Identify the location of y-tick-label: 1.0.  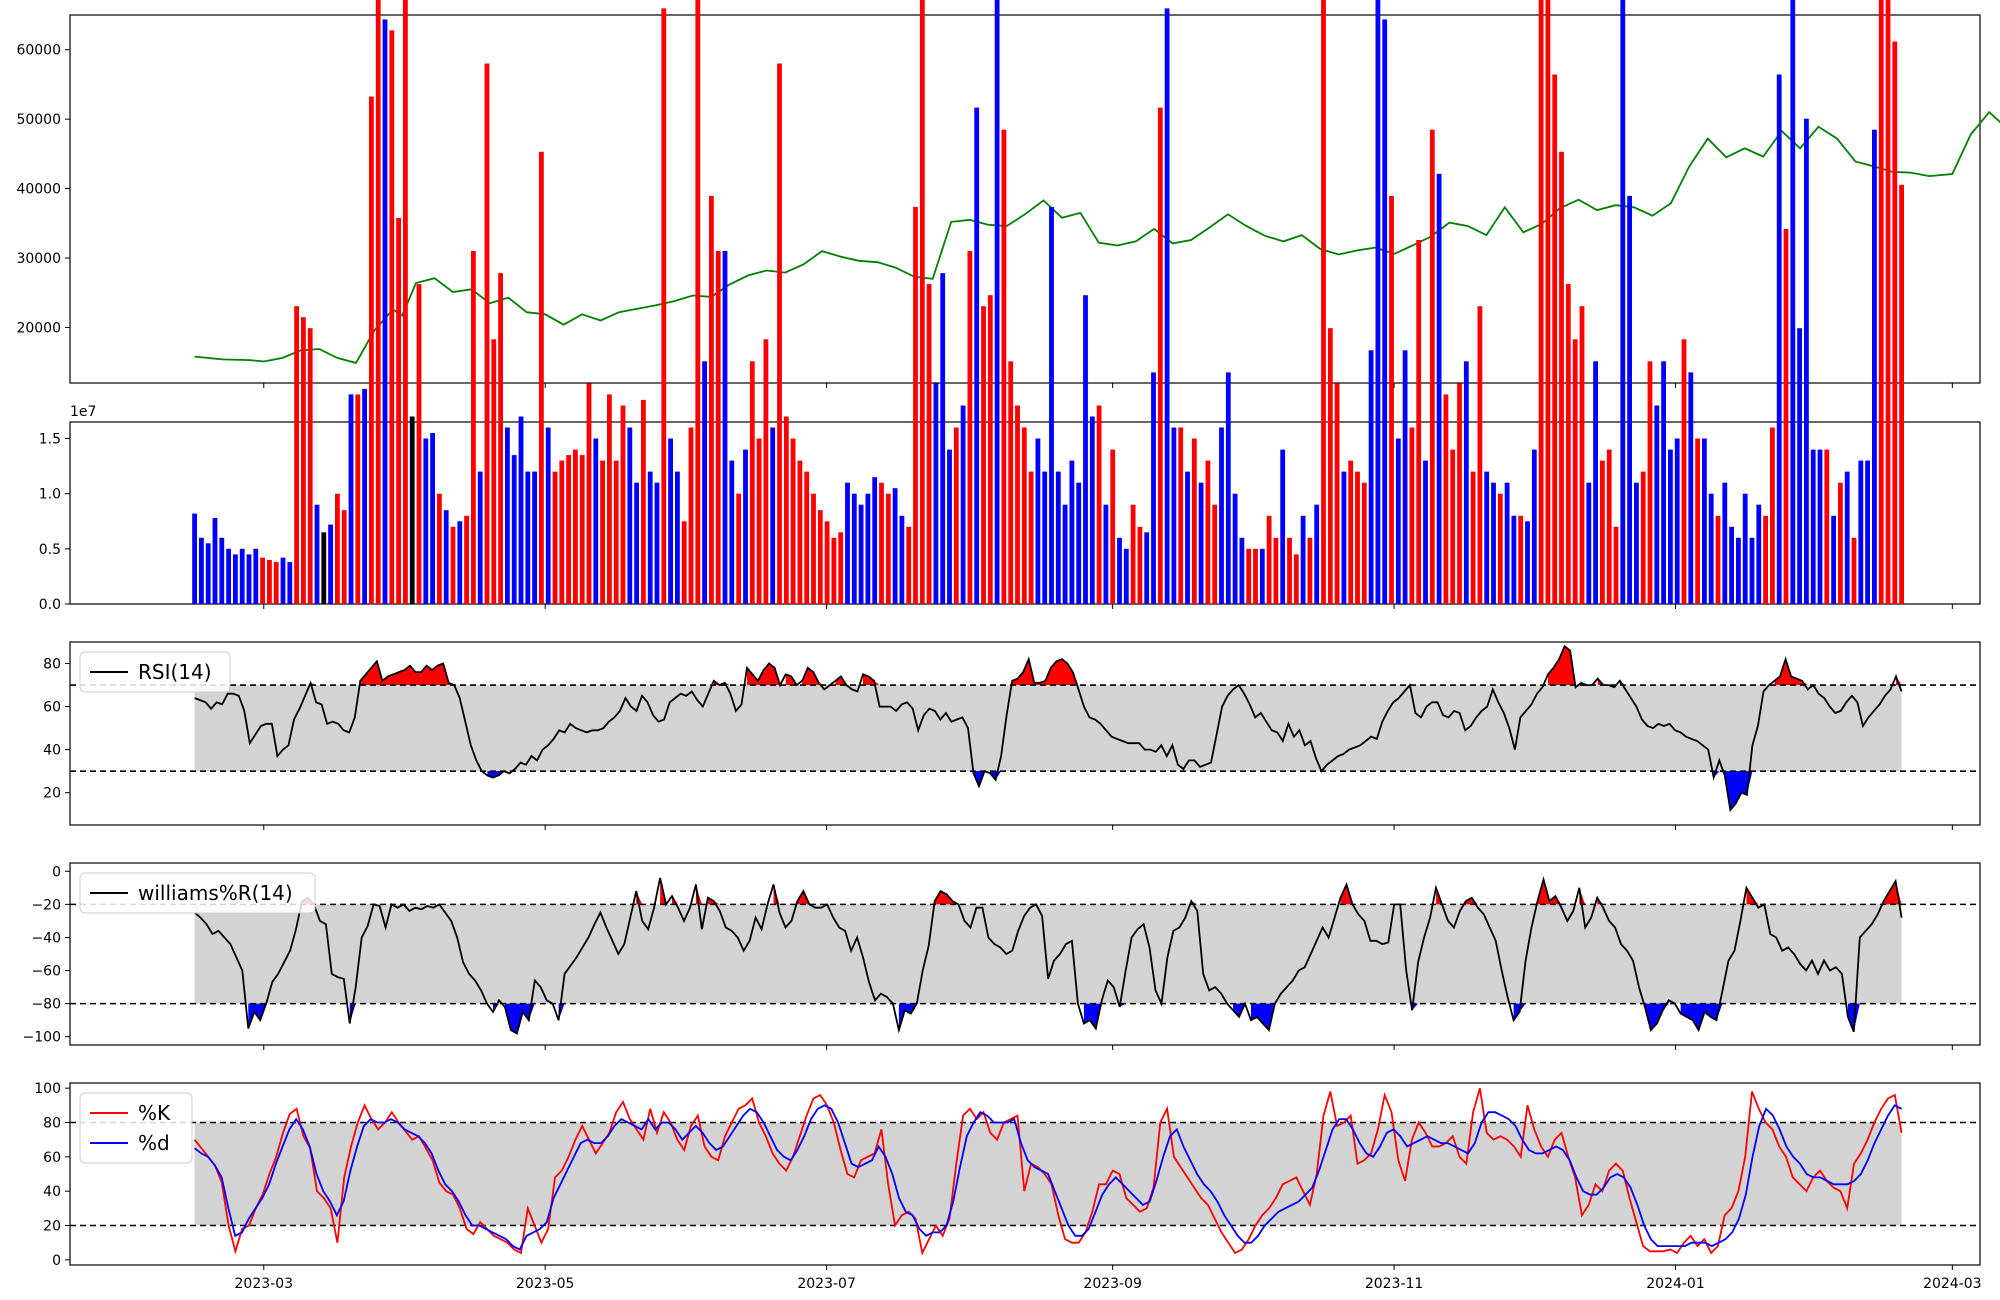
(50, 495).